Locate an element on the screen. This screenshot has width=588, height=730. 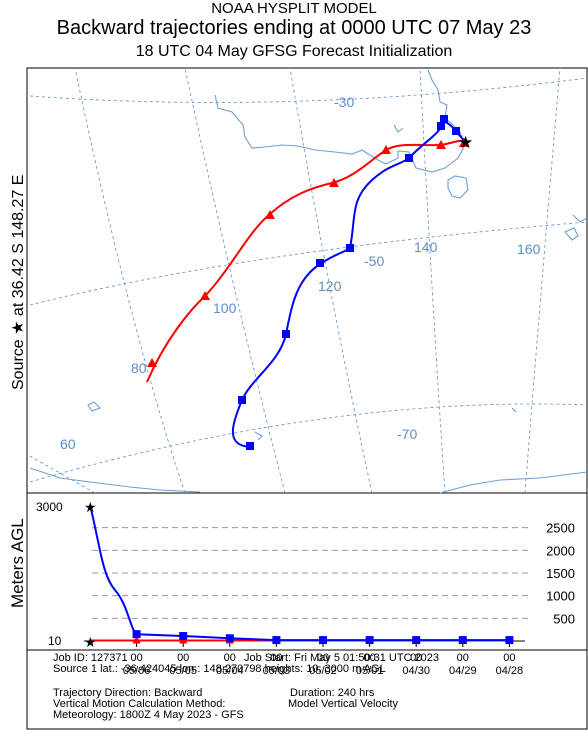
new-zealand-south is located at coordinates (571, 234).